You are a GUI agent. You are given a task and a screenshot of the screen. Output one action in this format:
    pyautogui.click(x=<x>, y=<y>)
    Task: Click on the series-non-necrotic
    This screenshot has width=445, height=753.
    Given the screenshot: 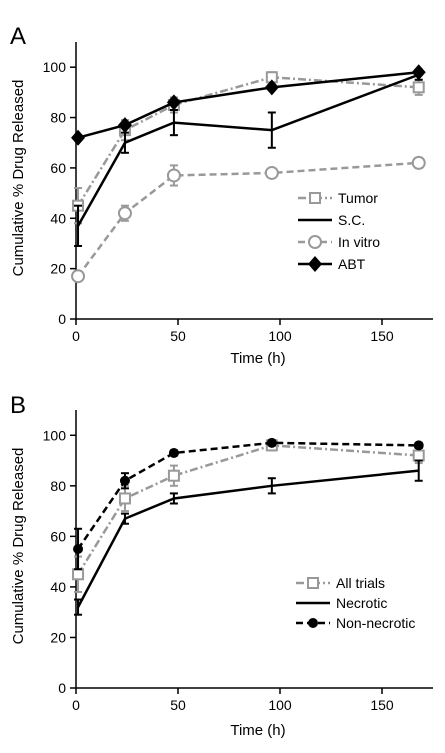 What is the action you would take?
    pyautogui.click(x=248, y=504)
    